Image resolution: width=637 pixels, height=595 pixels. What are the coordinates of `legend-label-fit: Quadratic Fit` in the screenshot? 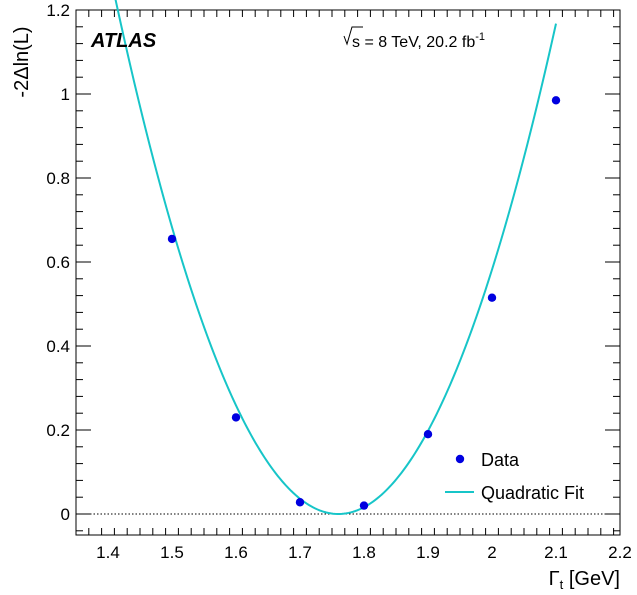 It's located at (532, 493).